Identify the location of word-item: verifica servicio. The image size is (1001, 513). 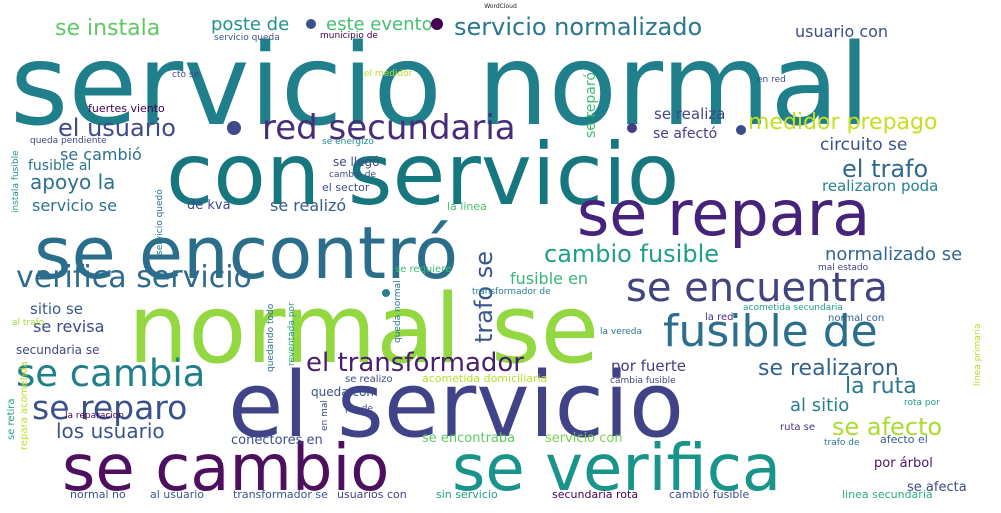
(134, 277).